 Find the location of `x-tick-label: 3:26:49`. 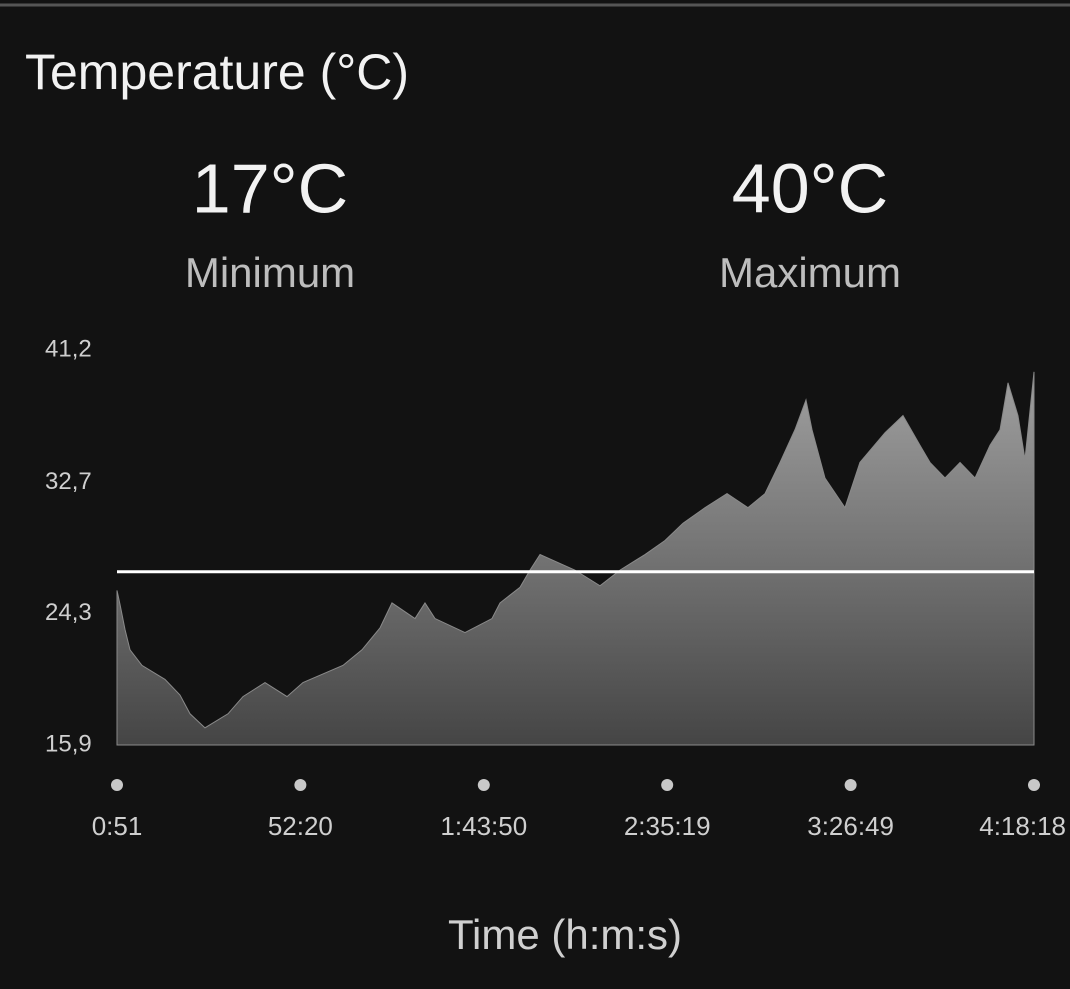

x-tick-label: 3:26:49 is located at coordinates (850, 826).